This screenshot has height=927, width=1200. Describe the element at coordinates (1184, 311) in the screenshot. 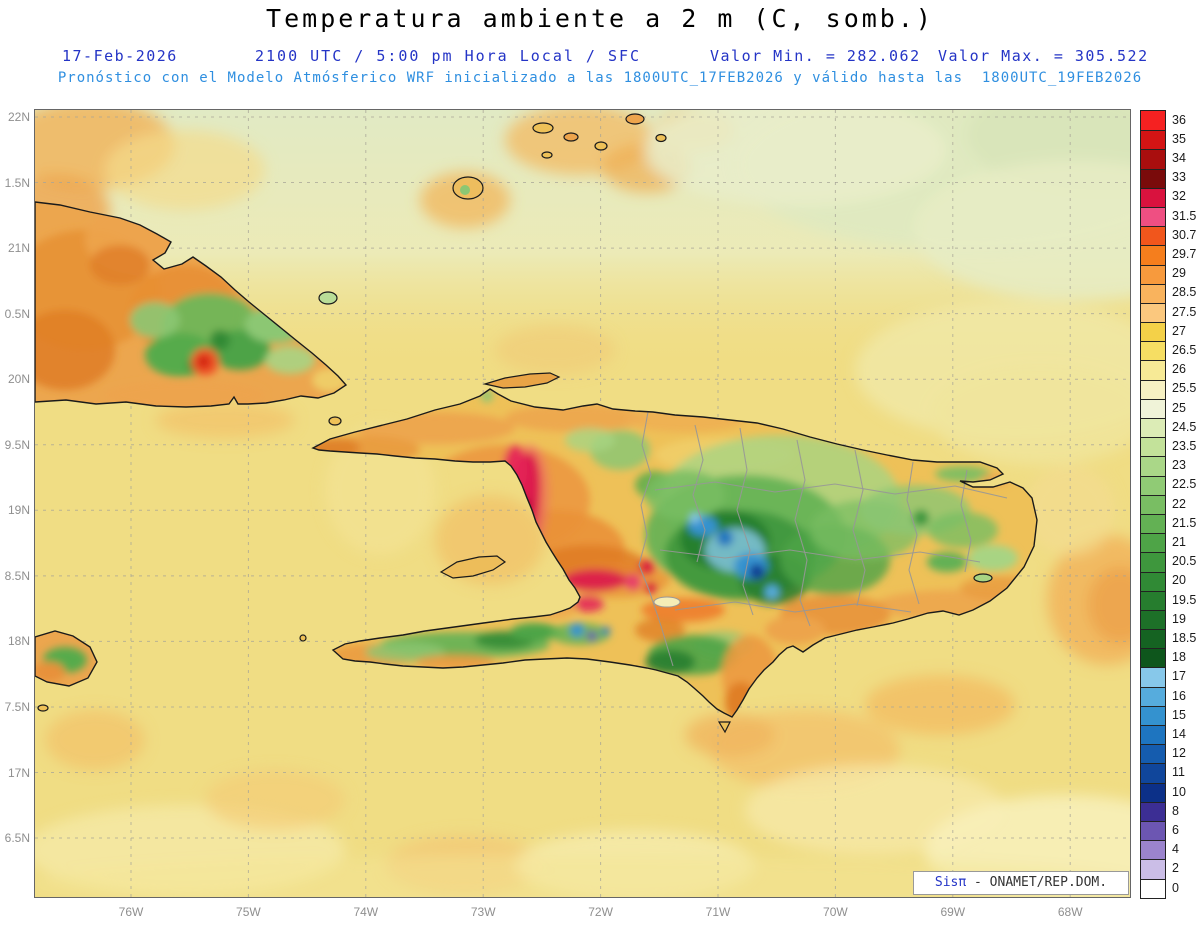

I see `legend-value-label: 27.5` at that location.